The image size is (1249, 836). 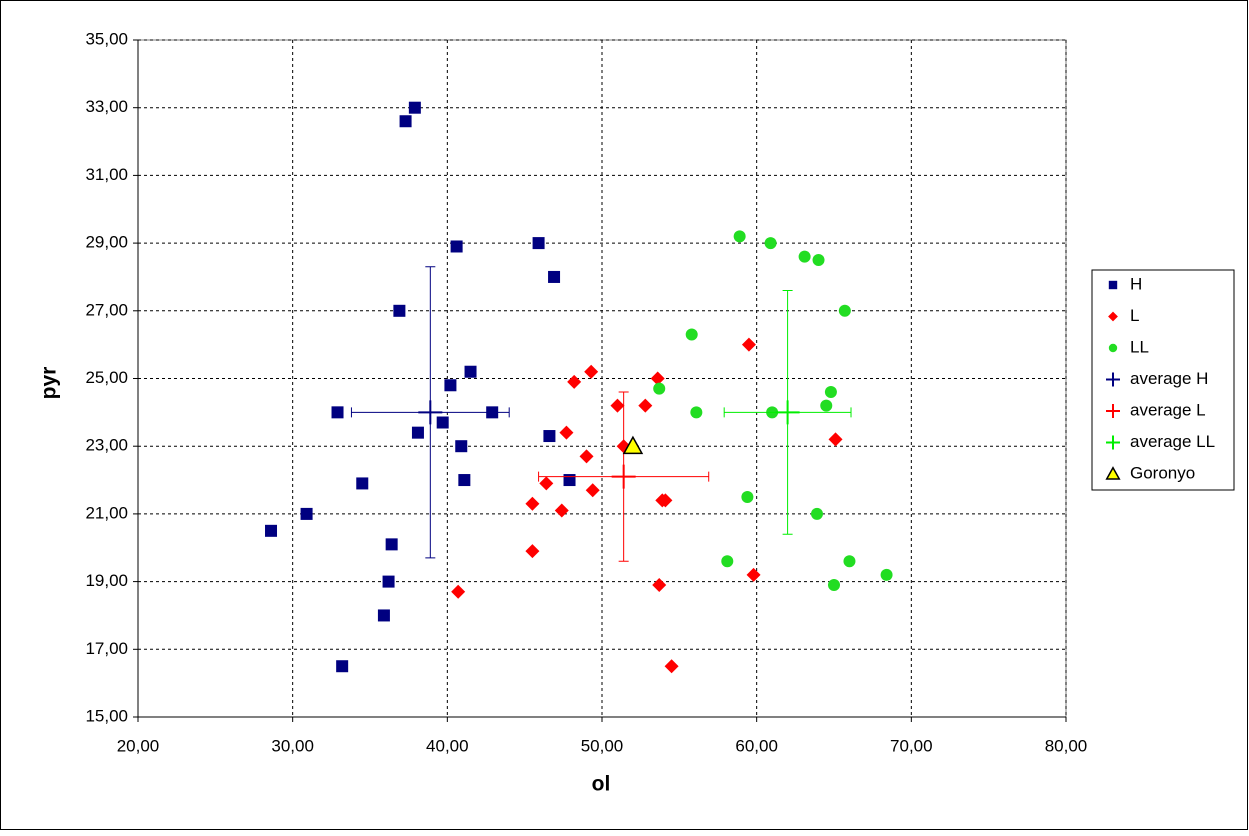 What do you see at coordinates (602, 745) in the screenshot?
I see `x-tick-label: 50,00` at bounding box center [602, 745].